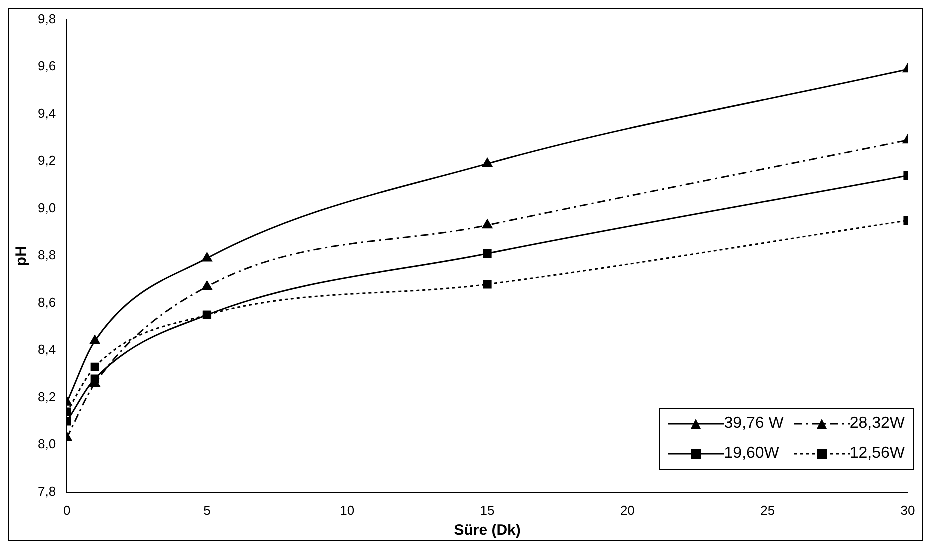 Image resolution: width=931 pixels, height=549 pixels. I want to click on x-tick-label: 15, so click(487, 510).